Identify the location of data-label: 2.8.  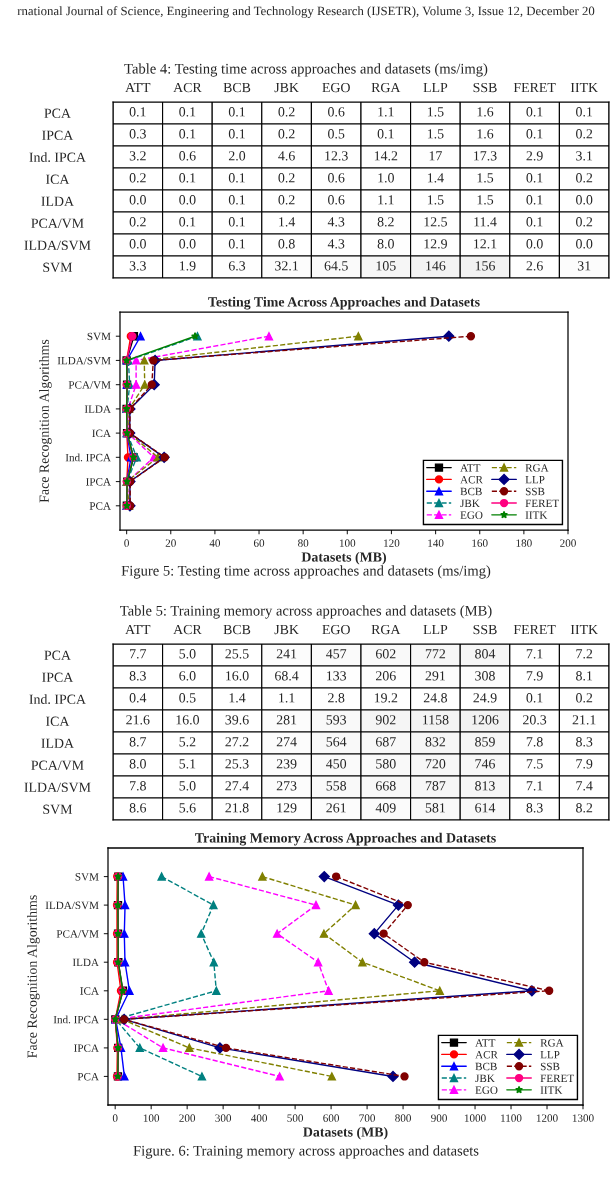
(336, 698).